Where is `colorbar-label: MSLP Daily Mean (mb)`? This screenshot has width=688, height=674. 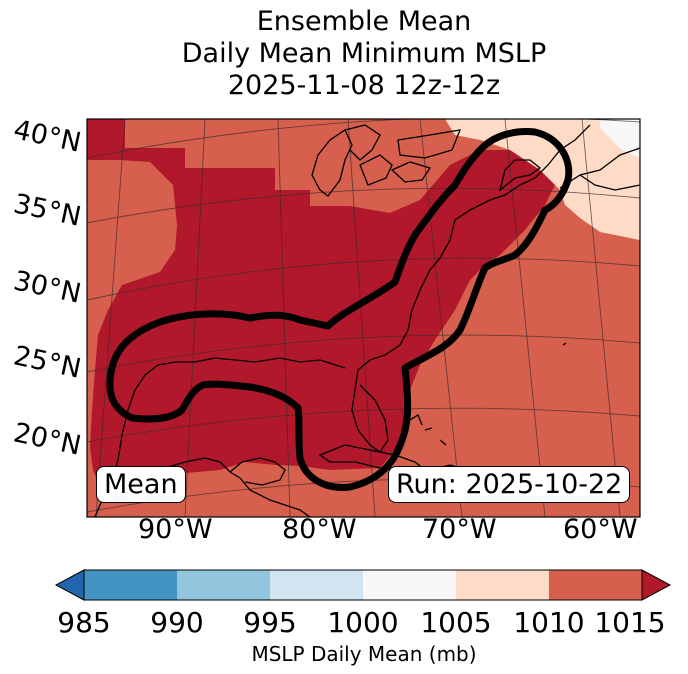
colorbar-label: MSLP Daily Mean (mb) is located at coordinates (364, 654).